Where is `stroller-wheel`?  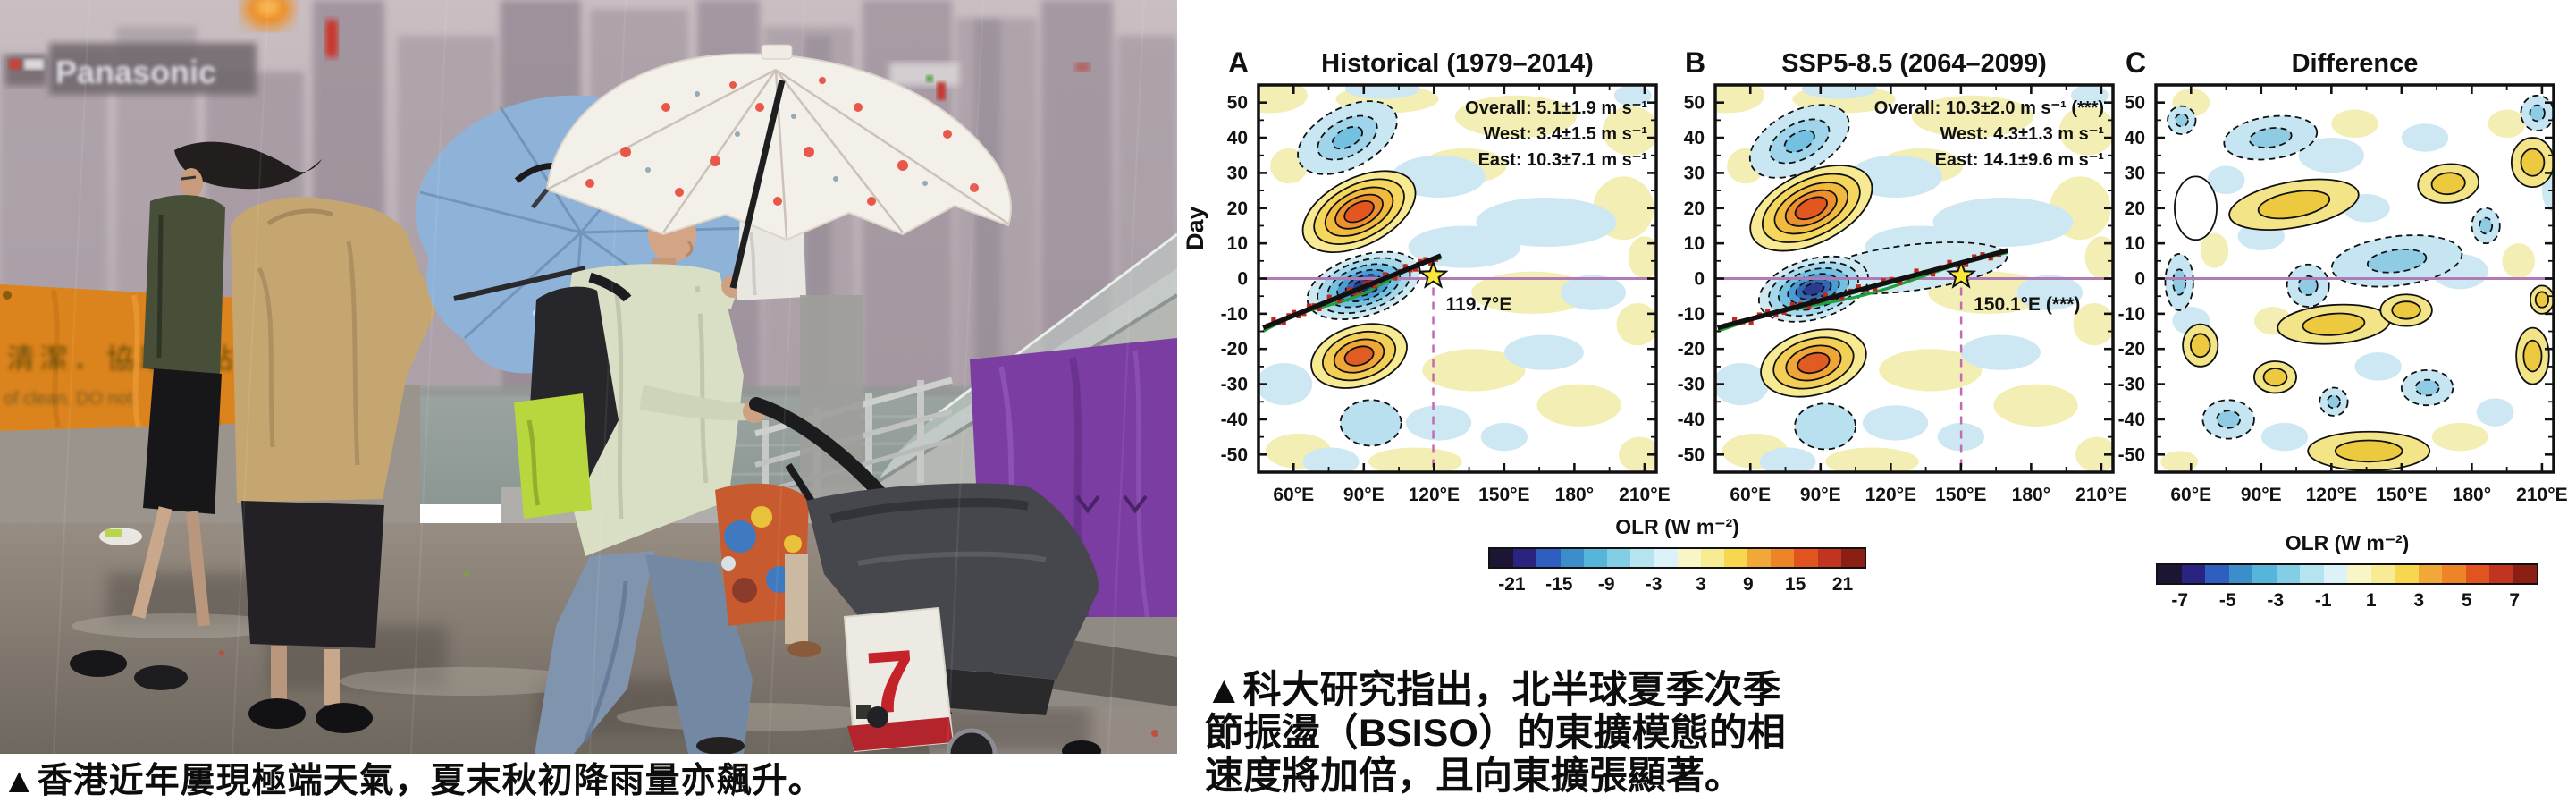 stroller-wheel is located at coordinates (1082, 747).